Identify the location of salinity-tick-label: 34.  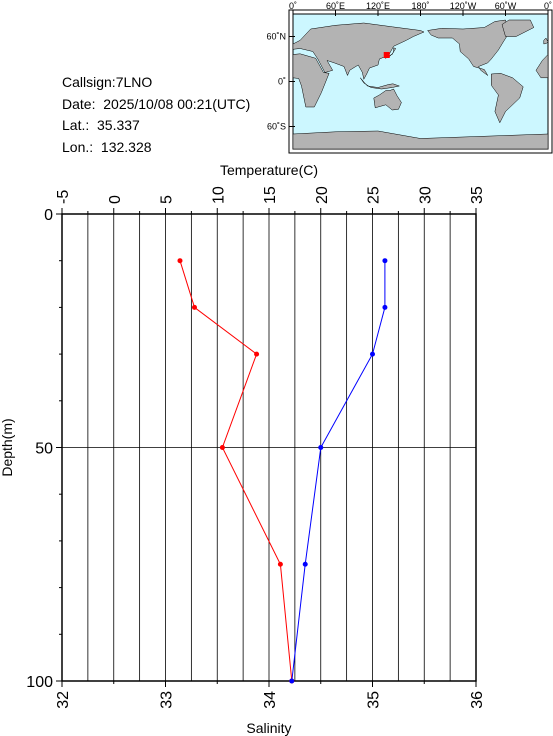
(270, 700).